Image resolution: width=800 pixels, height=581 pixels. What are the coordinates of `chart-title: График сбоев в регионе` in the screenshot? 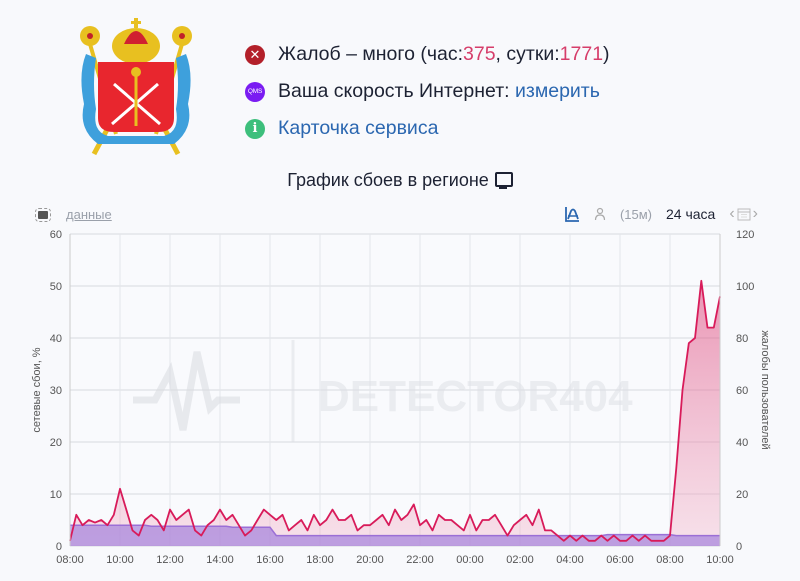 It's located at (400, 180).